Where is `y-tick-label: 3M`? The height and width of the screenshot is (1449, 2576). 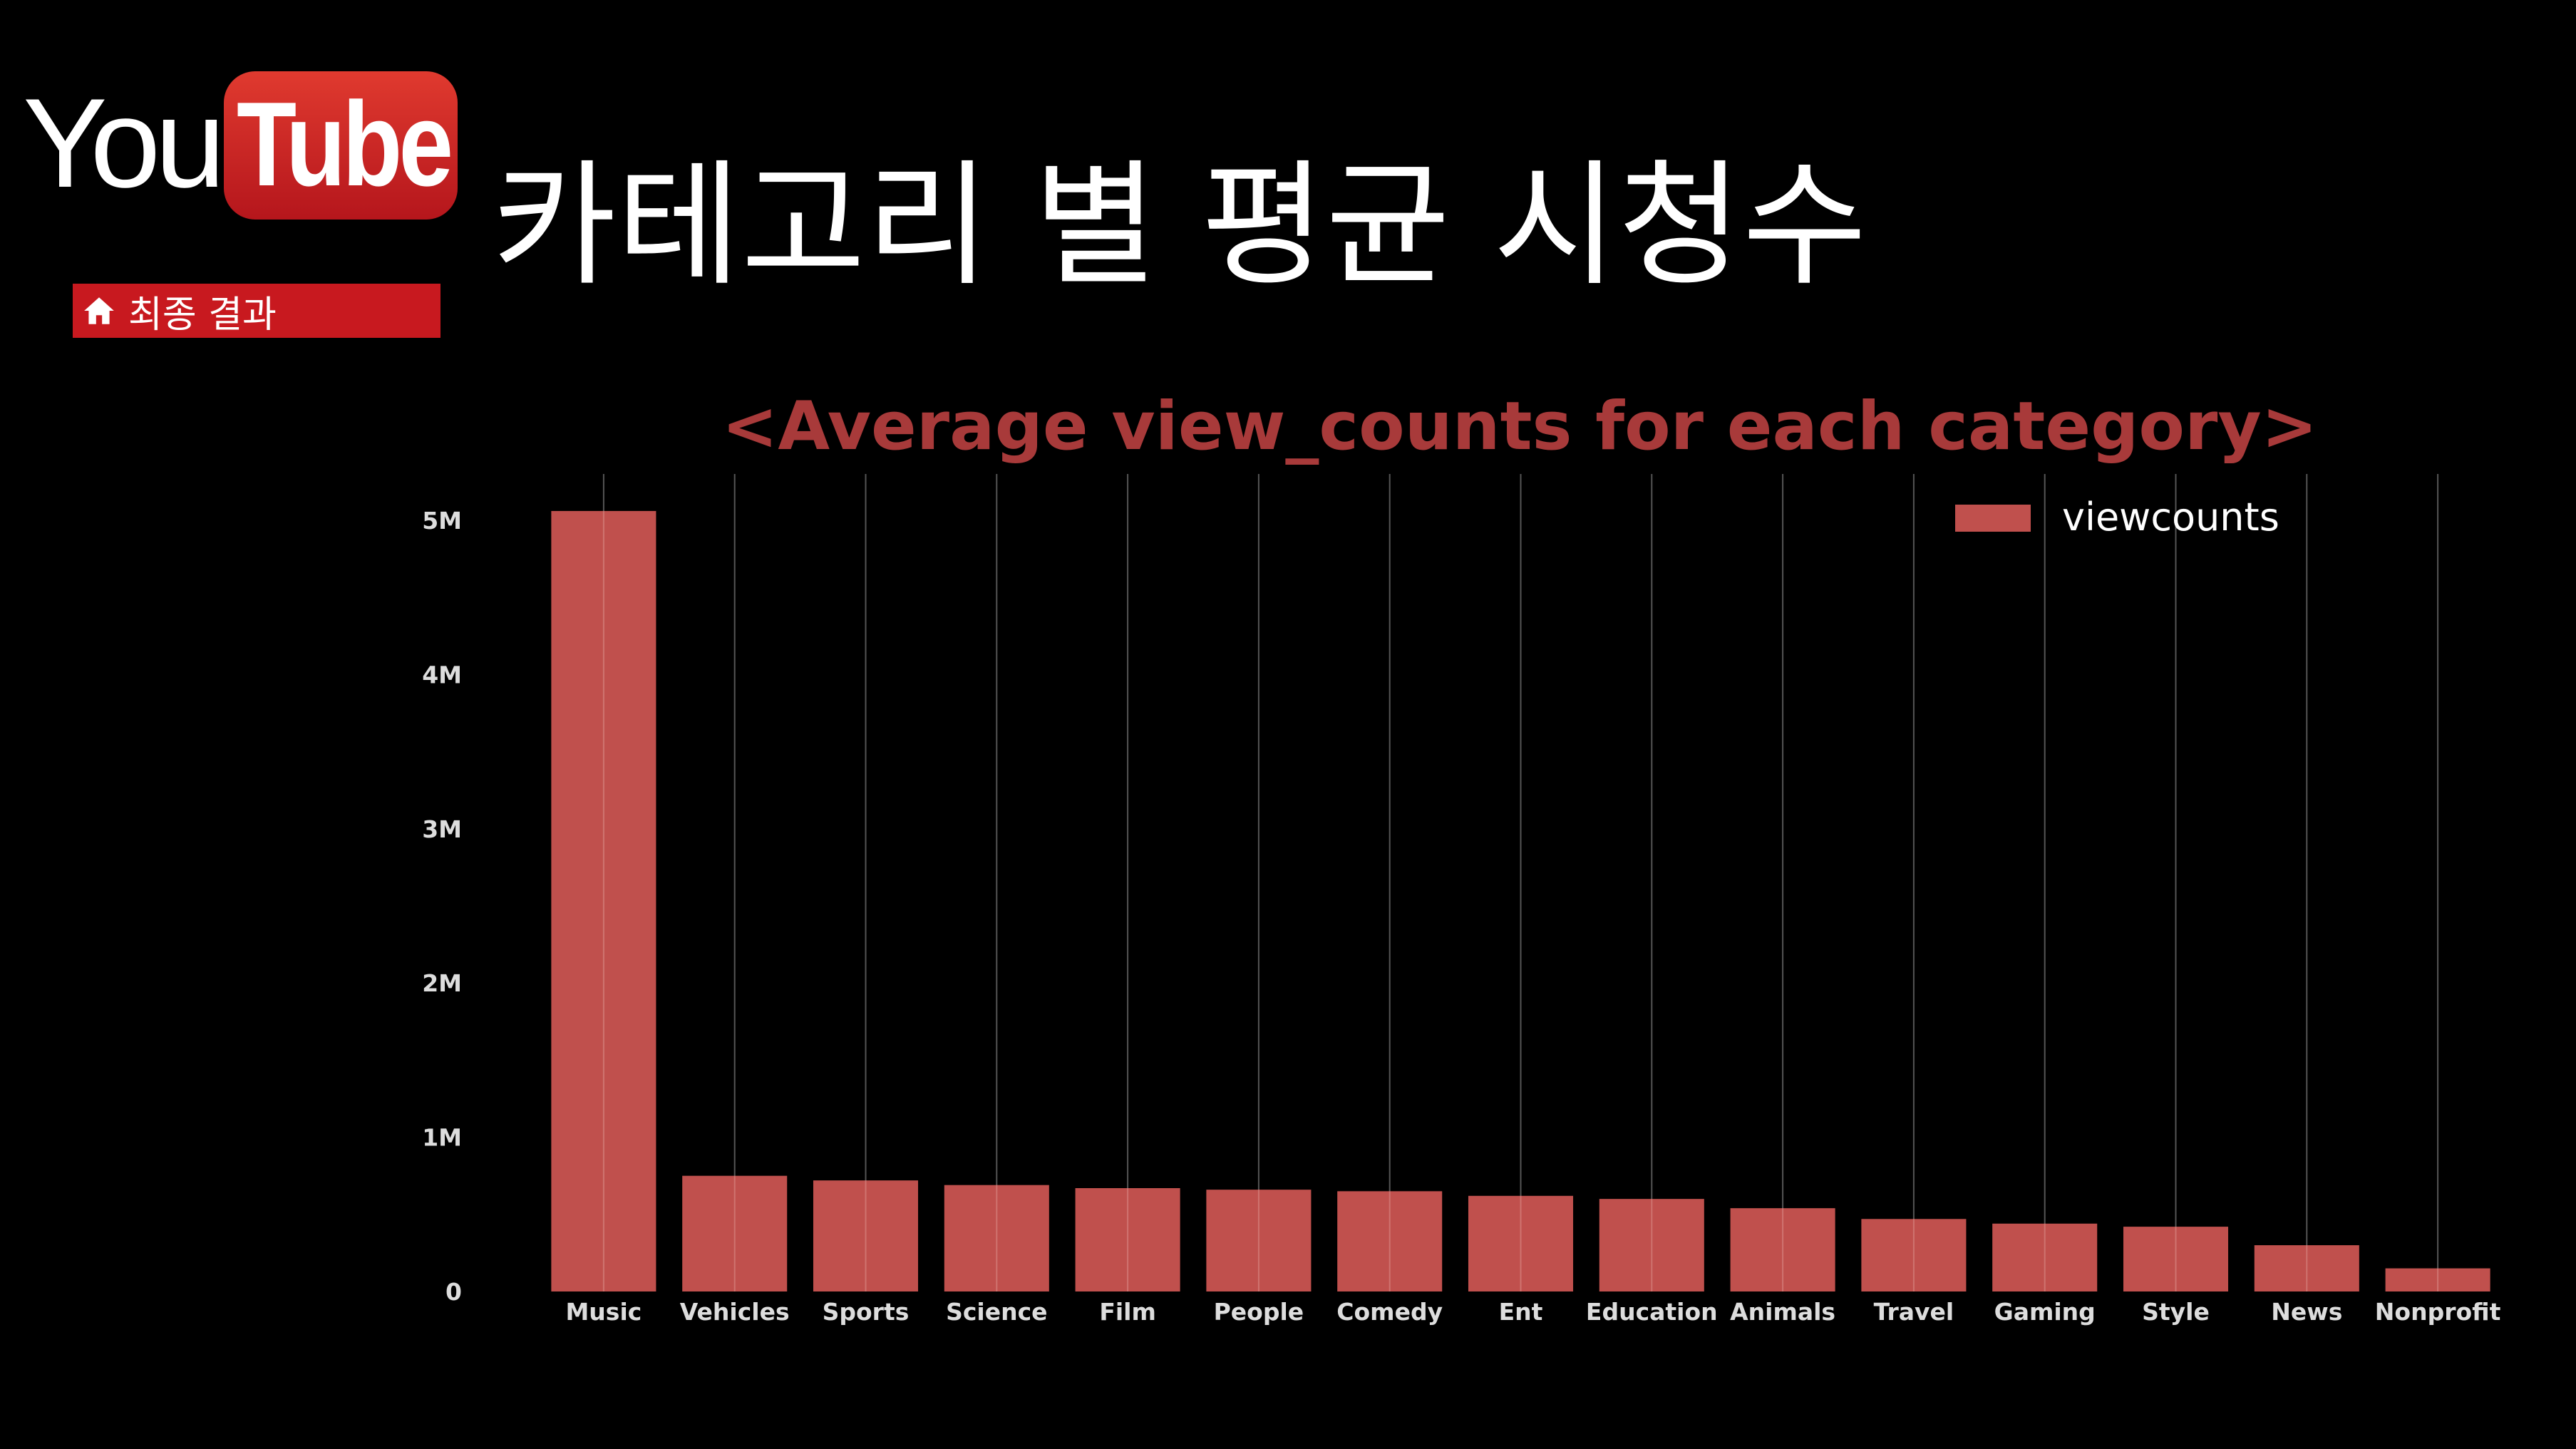
y-tick-label: 3M is located at coordinates (442, 829).